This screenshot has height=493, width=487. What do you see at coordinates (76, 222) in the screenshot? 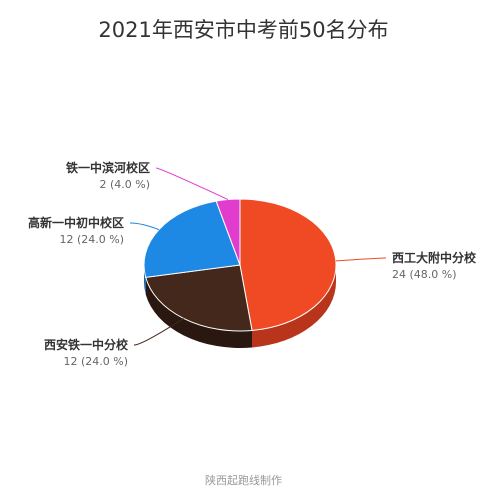
I see `slice-label: 高新一中初中校区` at bounding box center [76, 222].